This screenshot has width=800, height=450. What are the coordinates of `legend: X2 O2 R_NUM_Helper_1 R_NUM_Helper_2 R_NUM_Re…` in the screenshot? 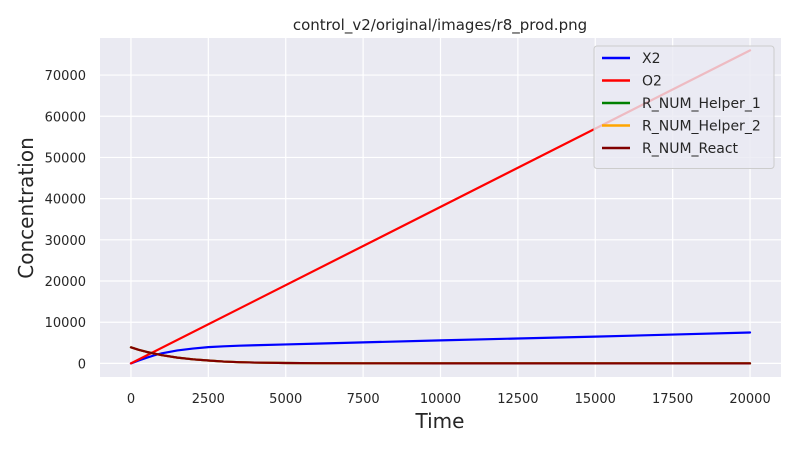 It's located at (684, 107).